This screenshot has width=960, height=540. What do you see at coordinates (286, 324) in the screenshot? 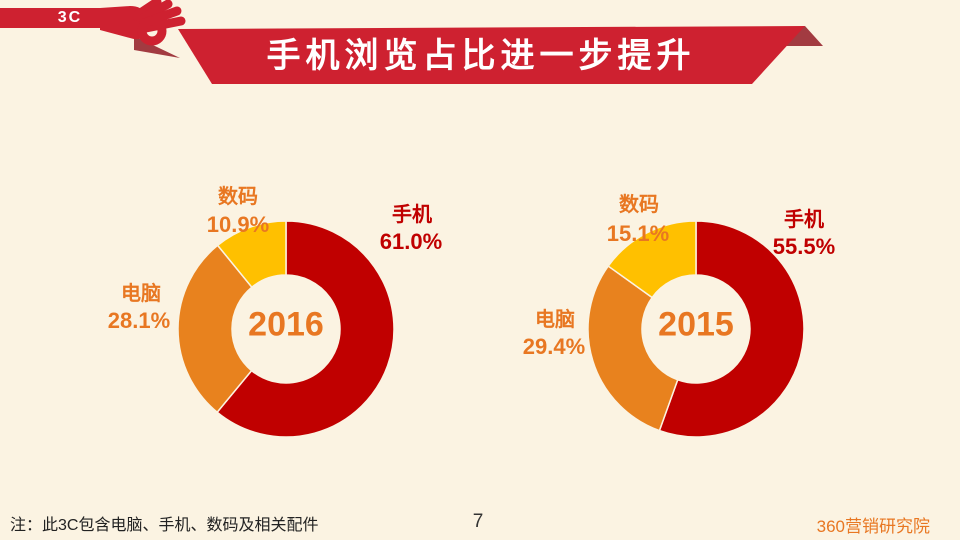
I see `donut-center-year-2016: 2016` at bounding box center [286, 324].